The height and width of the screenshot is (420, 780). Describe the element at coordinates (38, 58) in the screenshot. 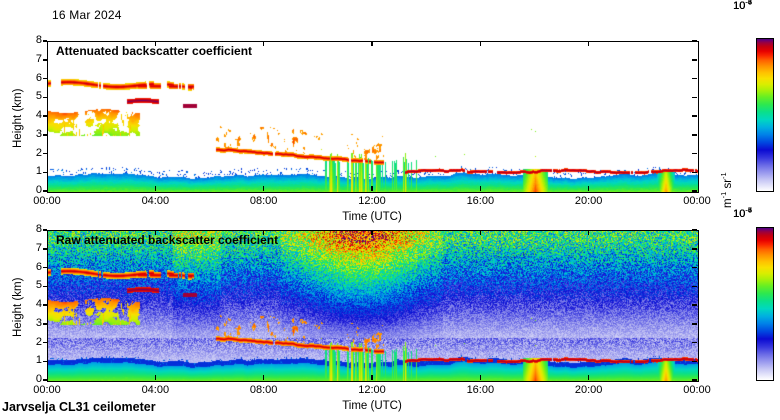

I see `y-tick-label-attenuated: 7` at that location.